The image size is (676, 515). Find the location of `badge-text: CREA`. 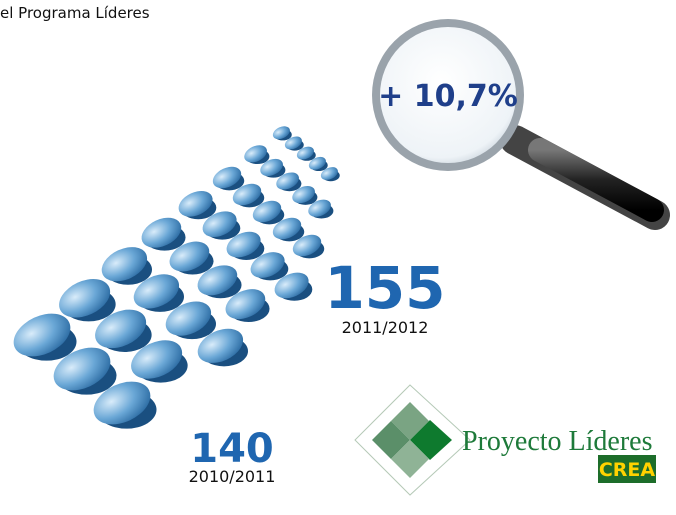

badge-text: CREA is located at coordinates (627, 470).